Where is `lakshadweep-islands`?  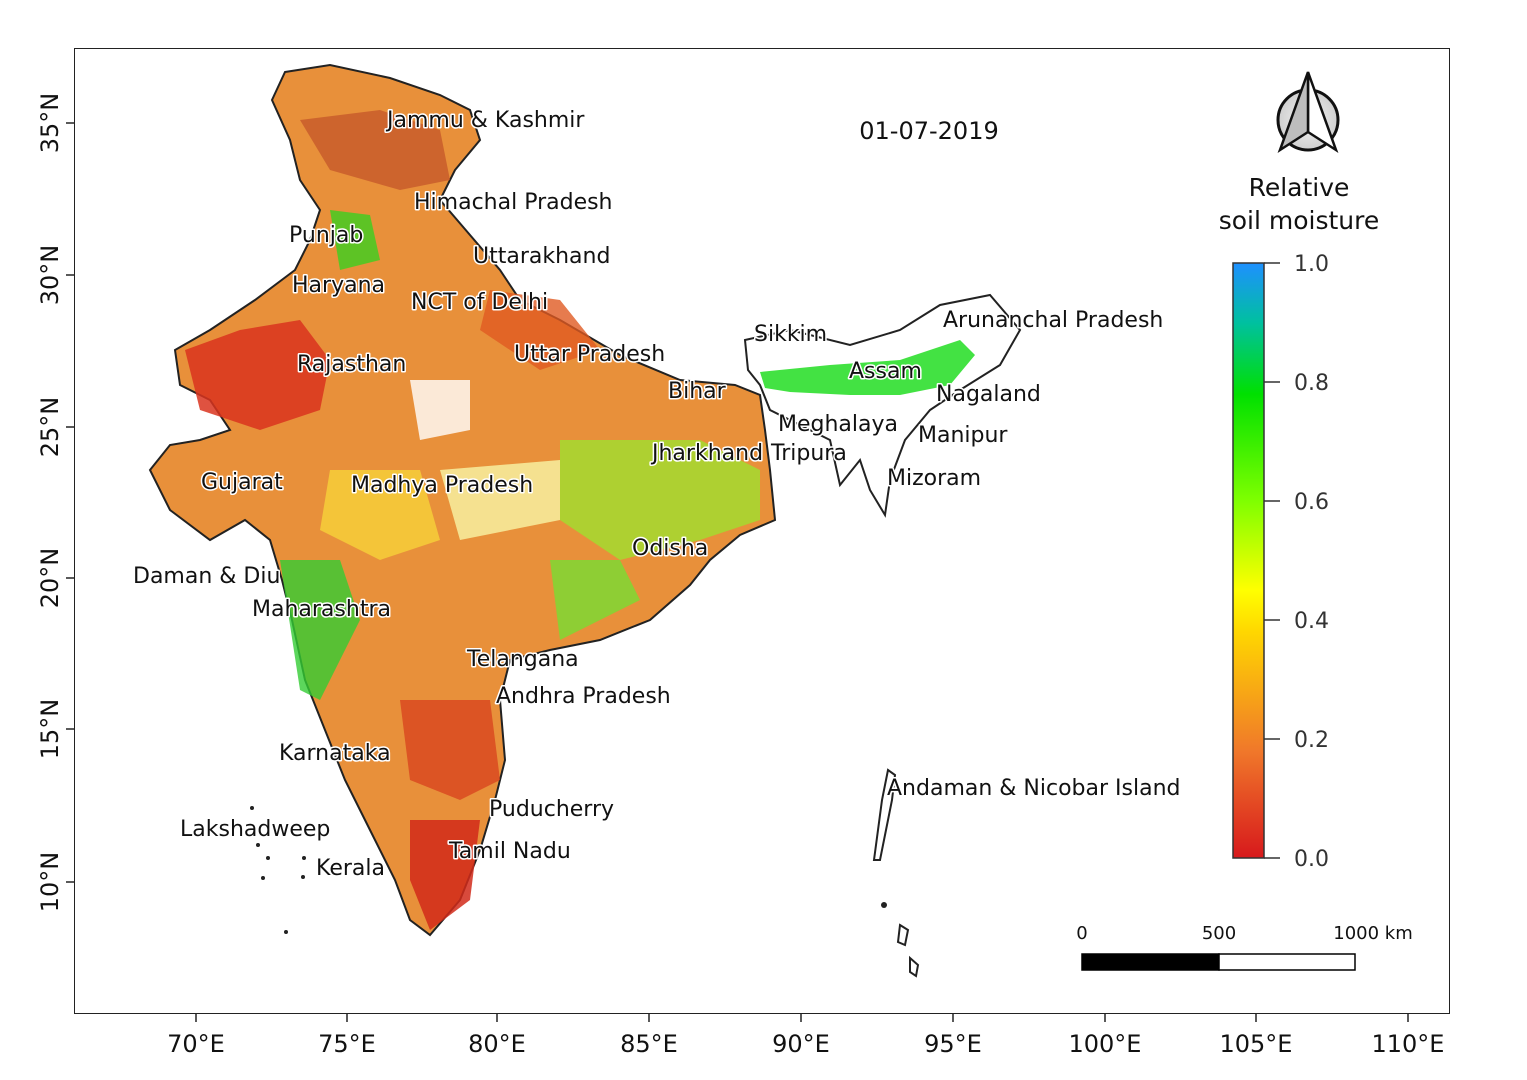 lakshadweep-islands is located at coordinates (278, 870).